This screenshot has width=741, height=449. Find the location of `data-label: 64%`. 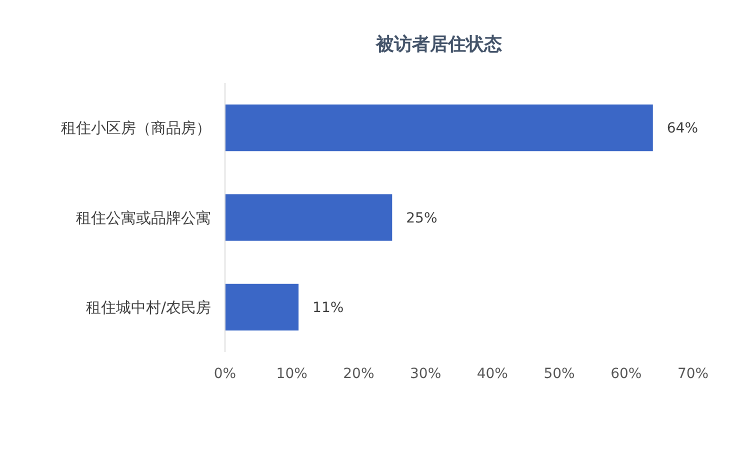

data-label: 64% is located at coordinates (682, 128).